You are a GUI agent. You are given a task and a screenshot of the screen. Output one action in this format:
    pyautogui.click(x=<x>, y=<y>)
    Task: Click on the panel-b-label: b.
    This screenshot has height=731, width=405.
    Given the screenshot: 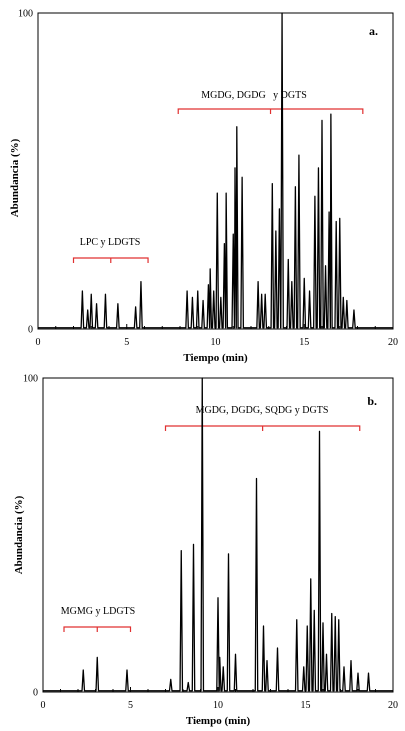 What is the action you would take?
    pyautogui.click(x=372, y=401)
    